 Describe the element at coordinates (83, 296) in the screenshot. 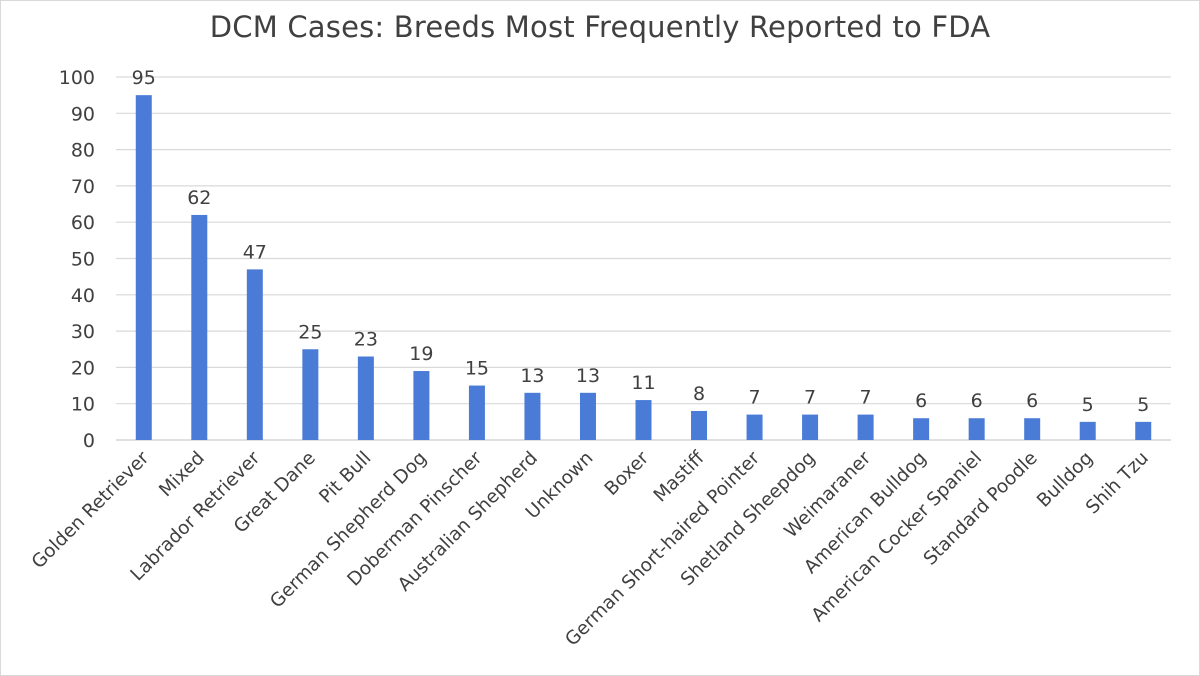

I see `y-tick-label: 40` at that location.